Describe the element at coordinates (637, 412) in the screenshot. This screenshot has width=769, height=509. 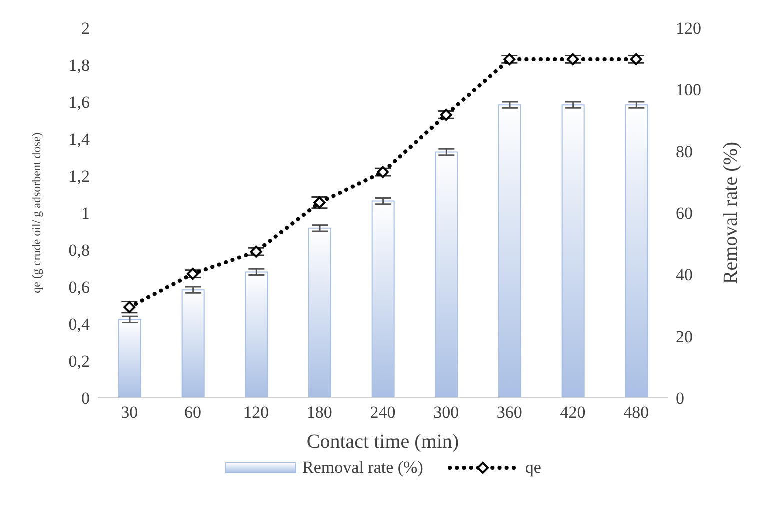
I see `x-tick-label: 480` at that location.